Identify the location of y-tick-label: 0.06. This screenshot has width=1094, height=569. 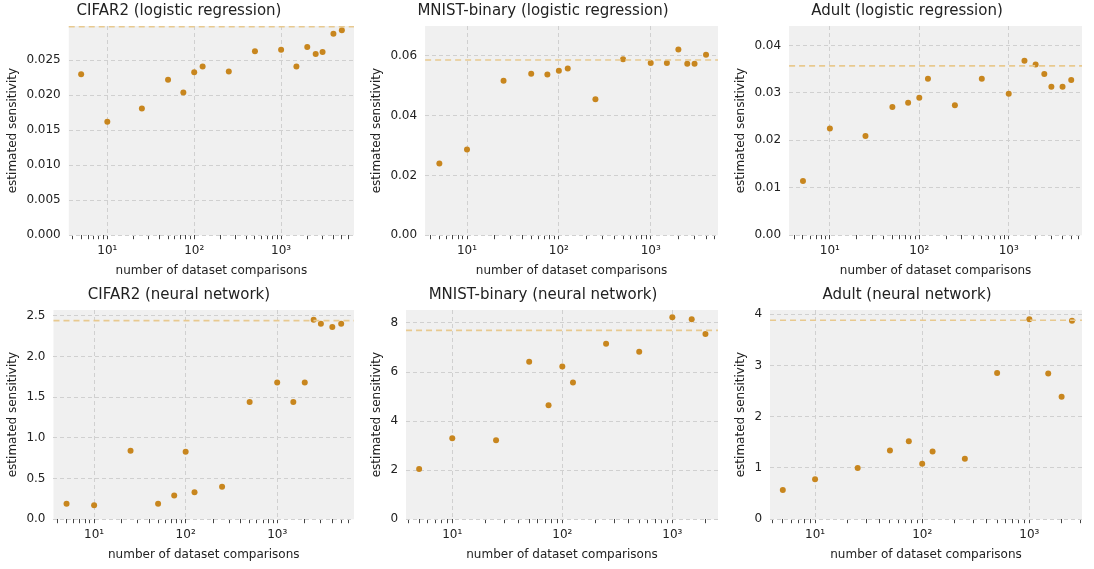
(404, 55).